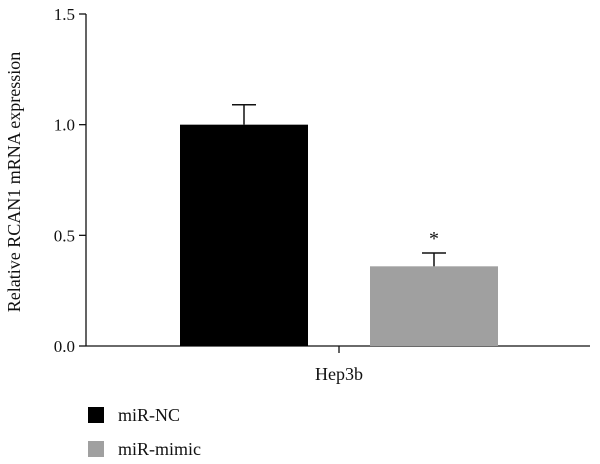 Image resolution: width=600 pixels, height=464 pixels. I want to click on bar-mir-mimic, so click(434, 306).